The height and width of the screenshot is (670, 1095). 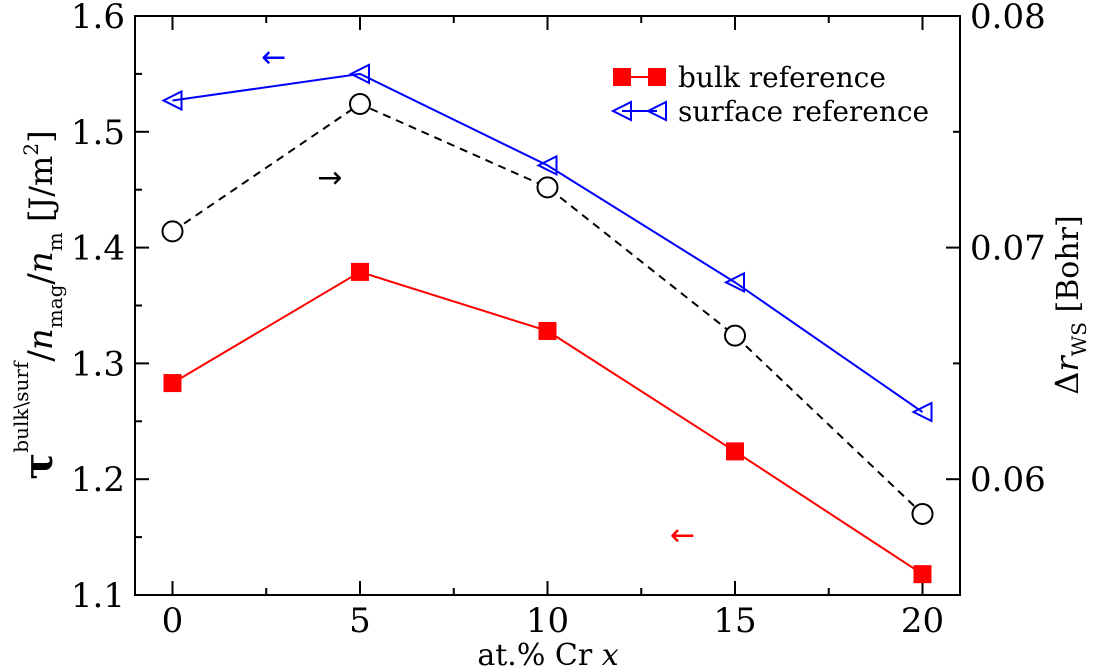 I want to click on legend-label-surface: surface reference, so click(x=803, y=111).